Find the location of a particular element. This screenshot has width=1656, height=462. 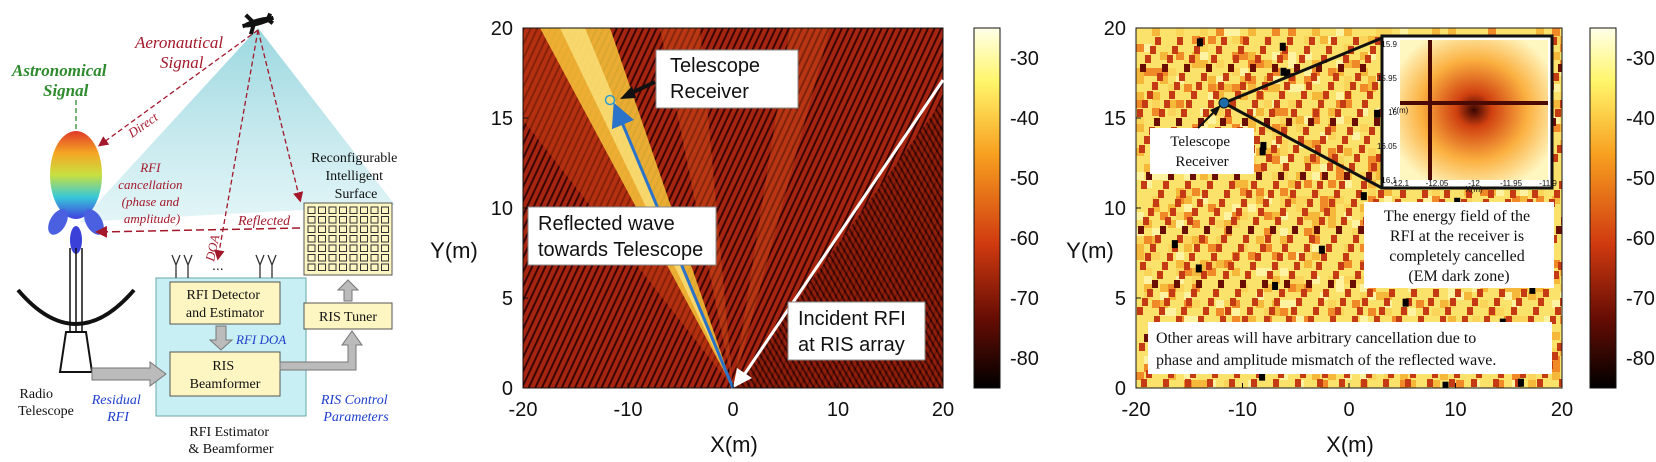

ris-beamformer-box is located at coordinates (225, 374).